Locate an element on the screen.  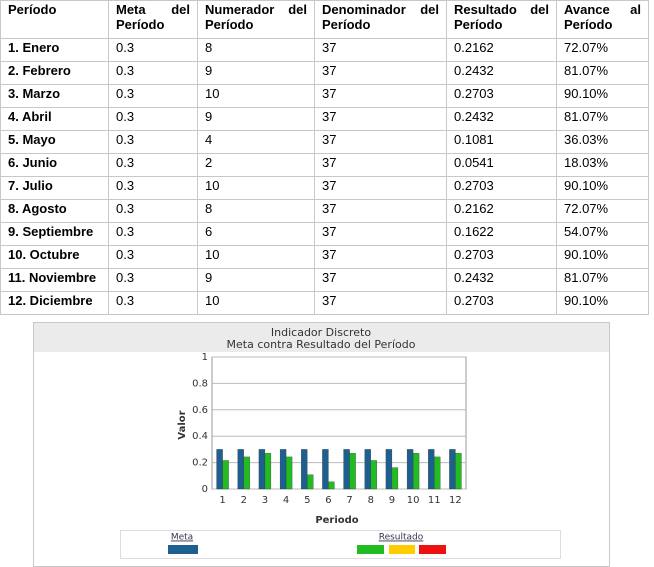
table-row: 12. Diciembre 0.3 10 37 0.2703 90.10% is located at coordinates (324, 303).